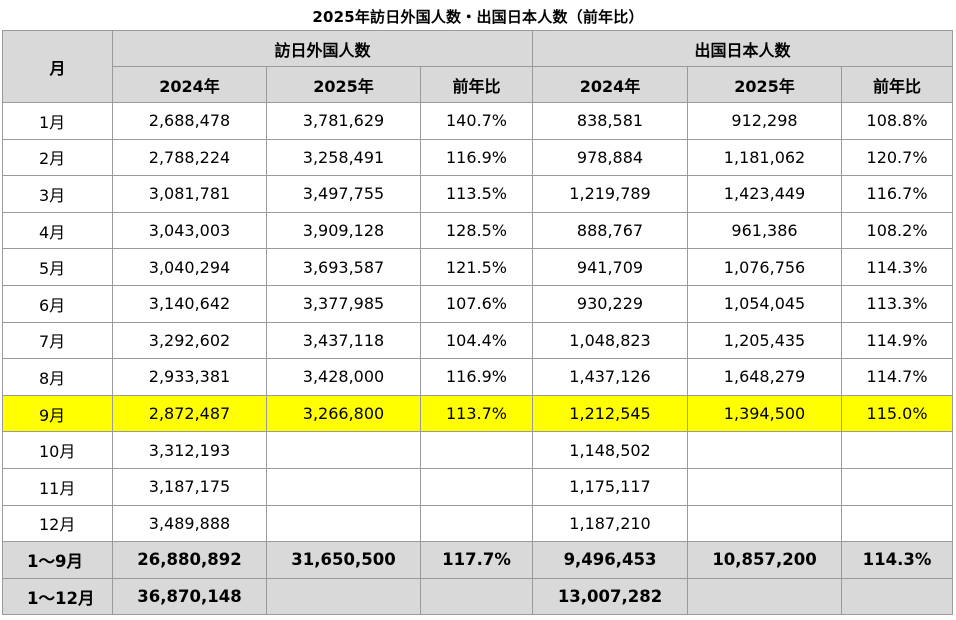 The height and width of the screenshot is (620, 956). I want to click on outbound-ratio-cell: 108.2%, so click(897, 230).